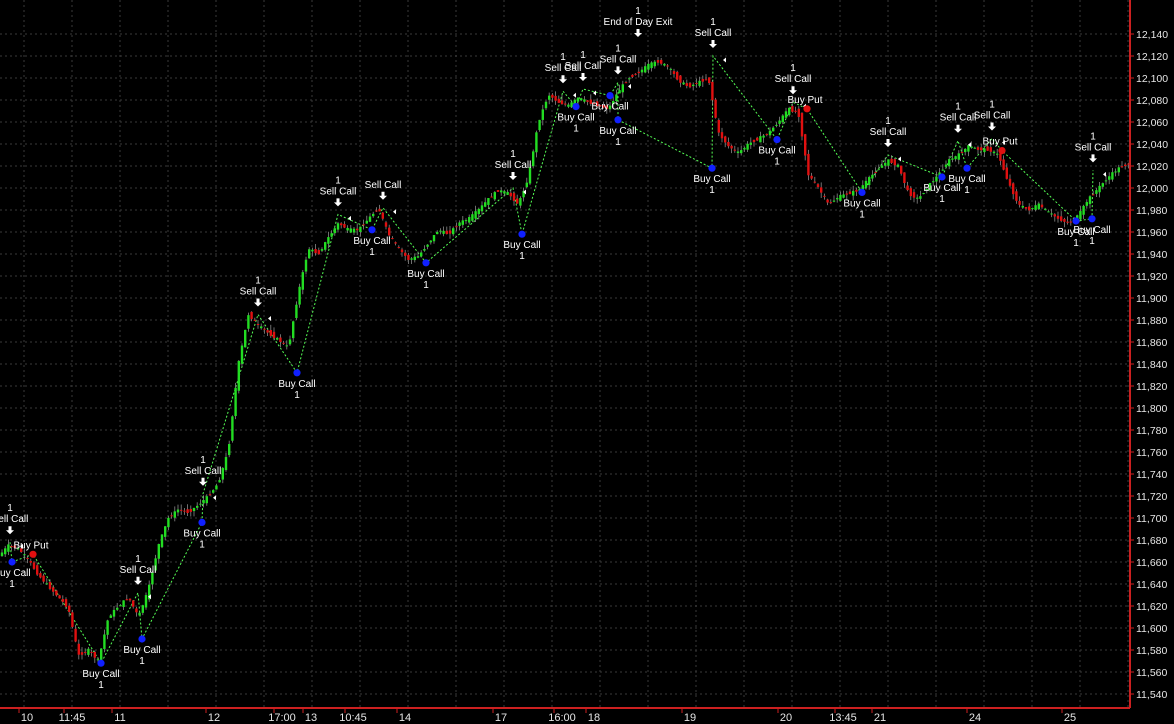  I want to click on y-tick-label: 11,760, so click(1151, 453).